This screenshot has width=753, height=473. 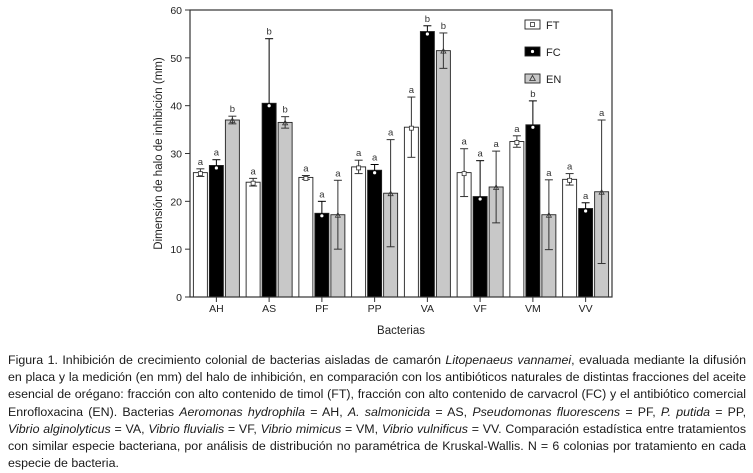 What do you see at coordinates (129, 428) in the screenshot?
I see `caption-text: = VA,` at bounding box center [129, 428].